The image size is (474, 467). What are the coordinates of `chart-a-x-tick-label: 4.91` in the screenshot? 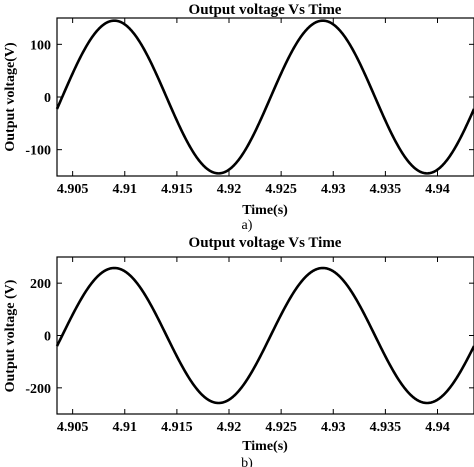 It's located at (125, 189).